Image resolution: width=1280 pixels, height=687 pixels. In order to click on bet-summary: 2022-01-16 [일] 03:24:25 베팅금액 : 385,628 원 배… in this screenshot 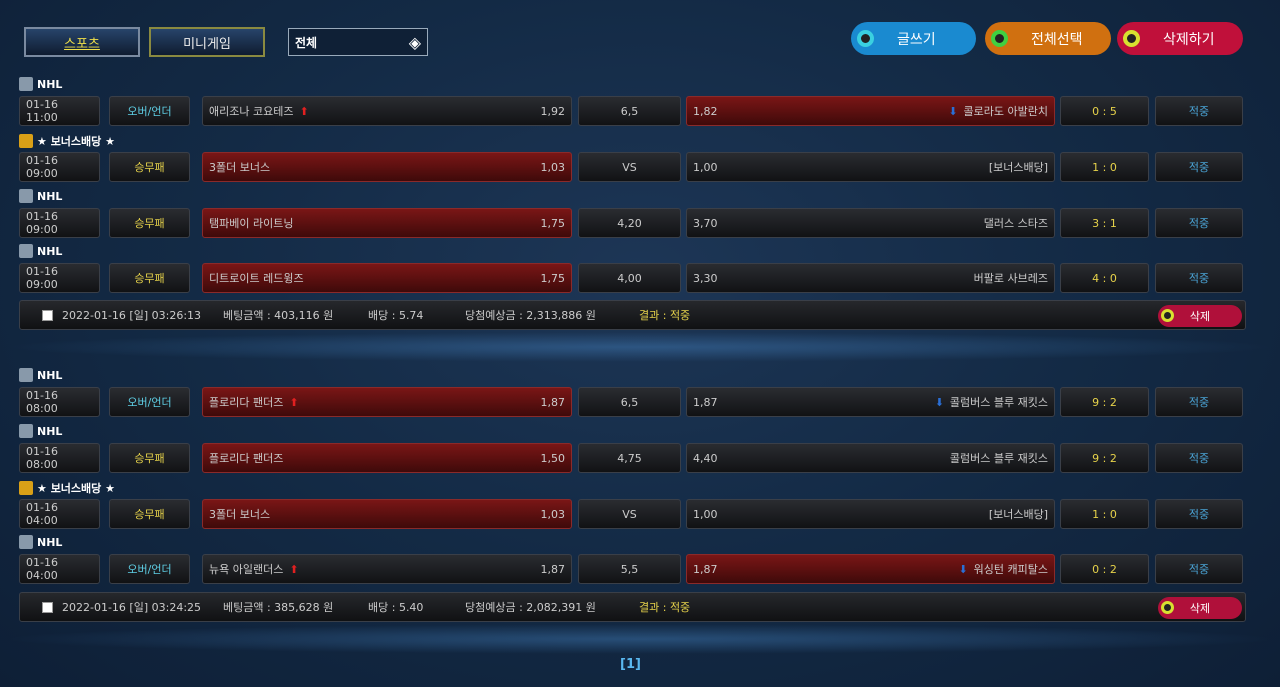, I will do `click(632, 607)`.